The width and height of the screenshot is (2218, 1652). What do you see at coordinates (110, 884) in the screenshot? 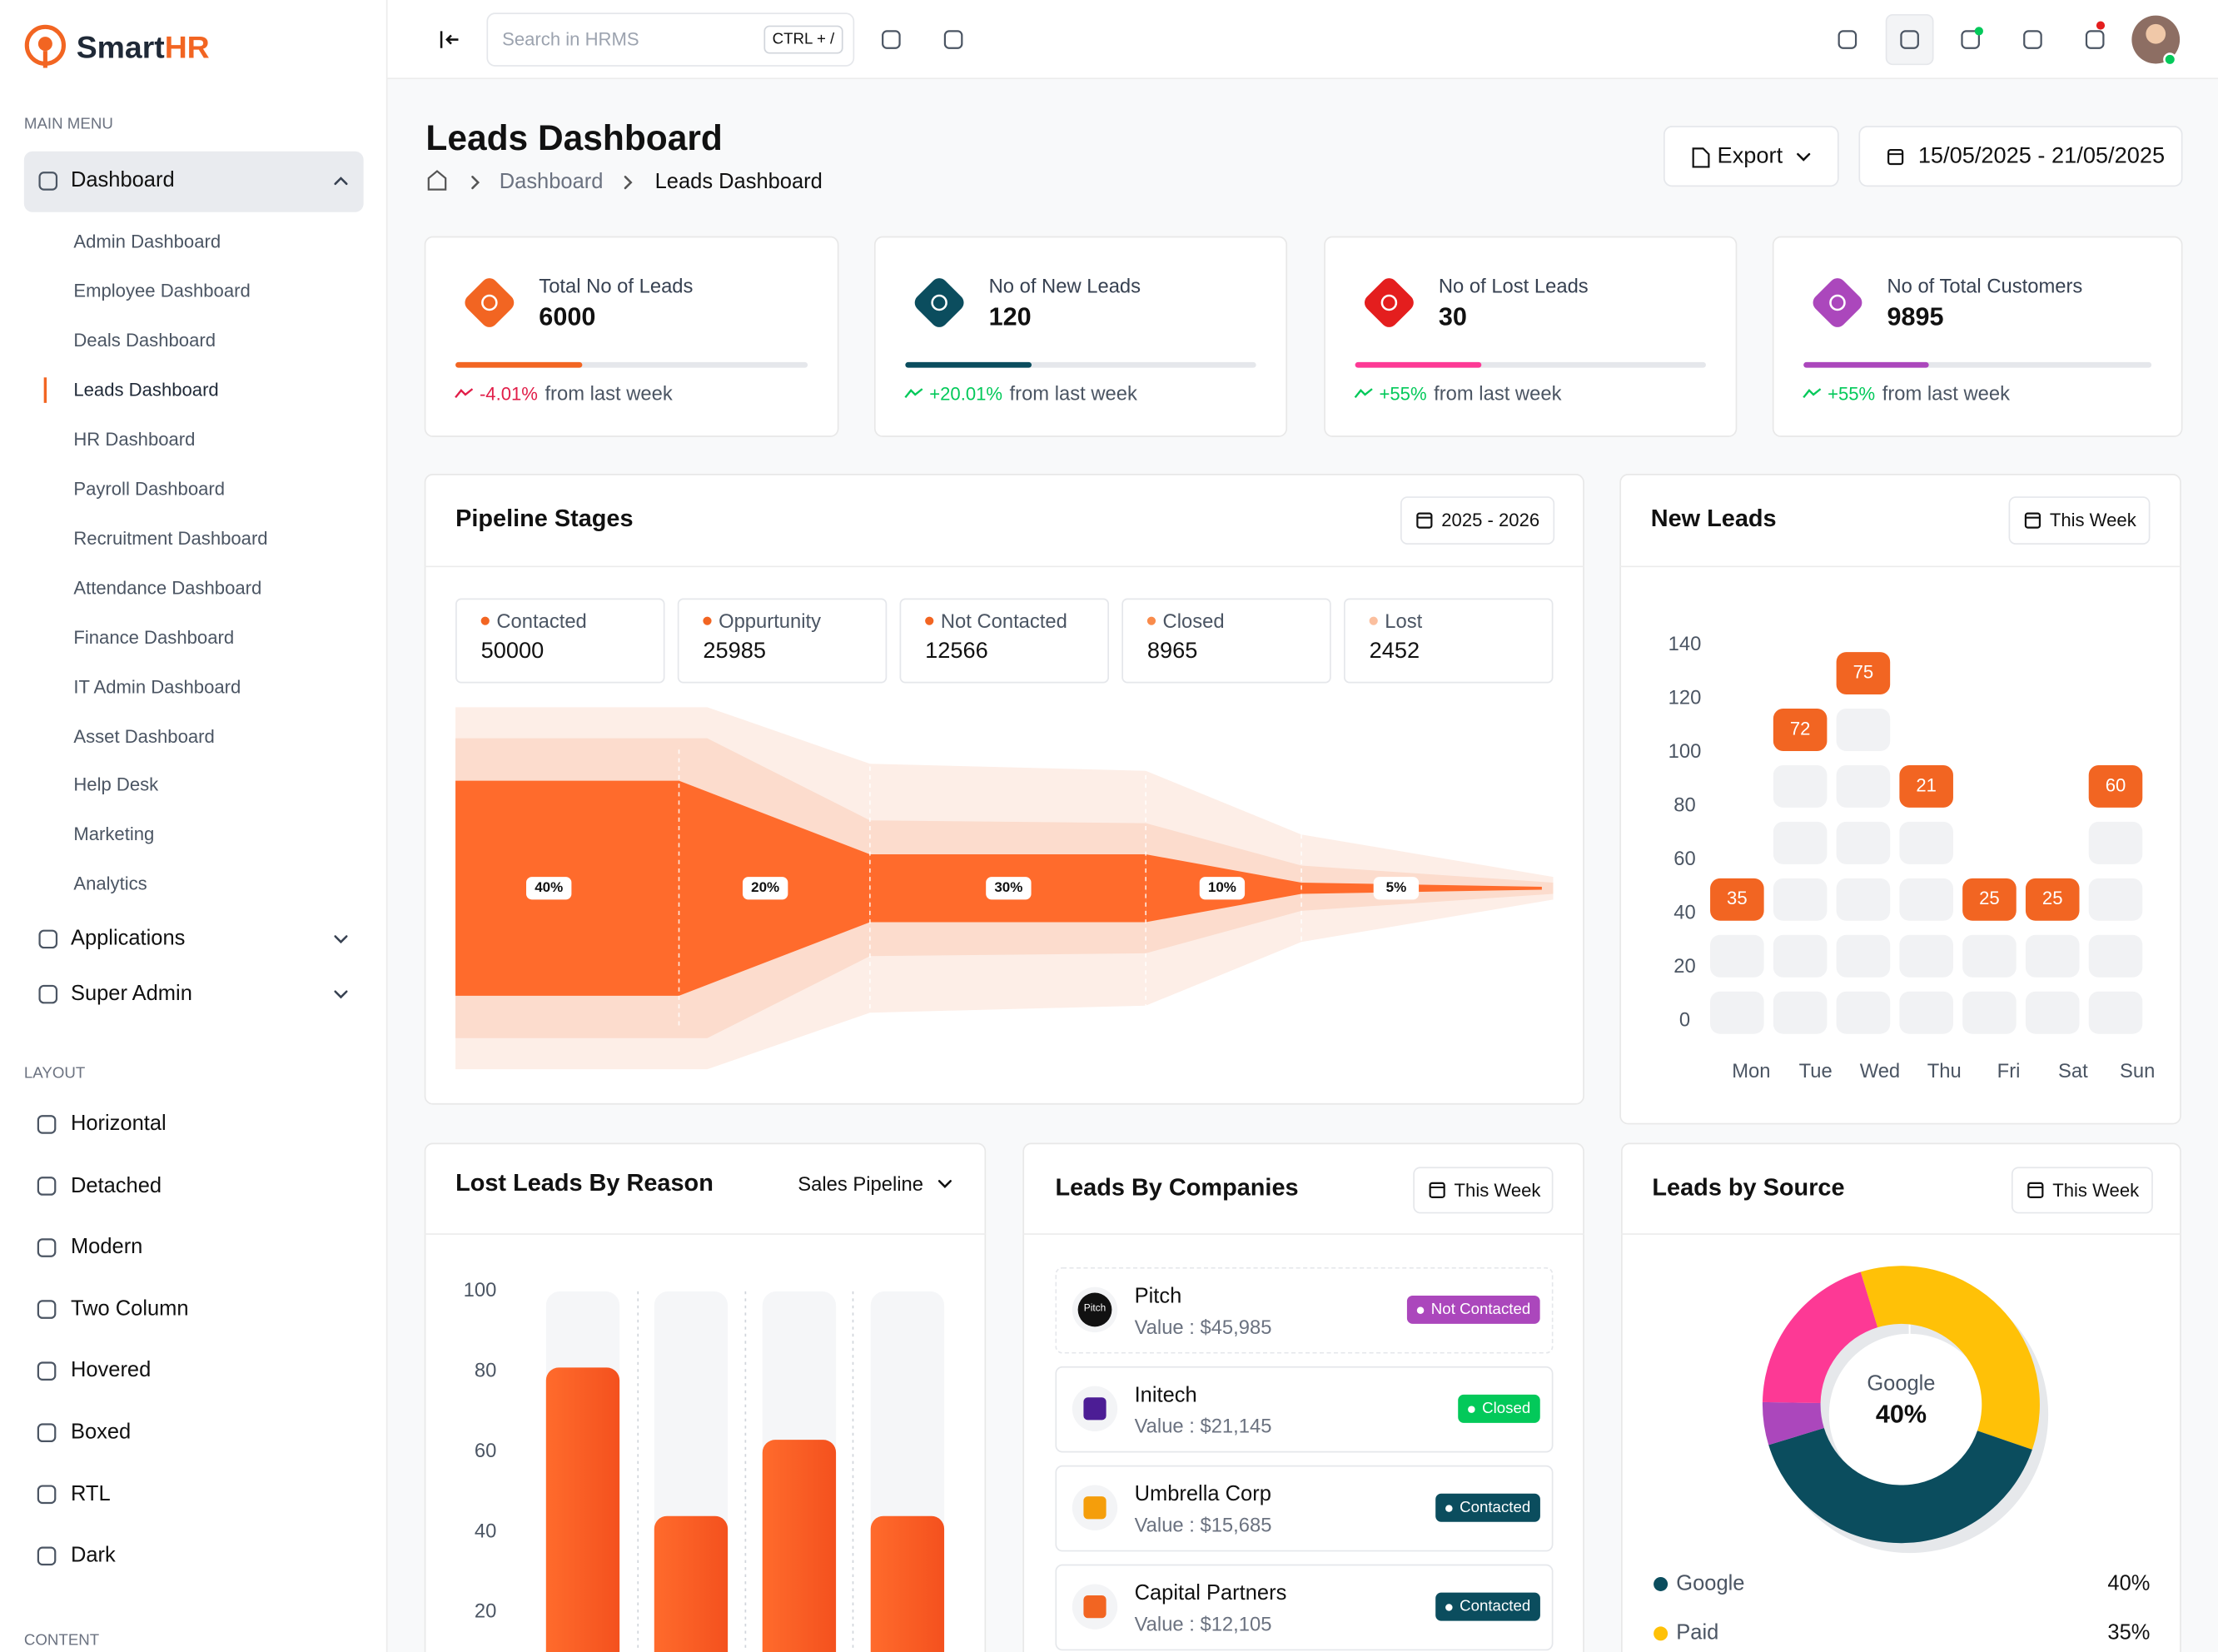
I see `submenu-item: Analytics` at bounding box center [110, 884].